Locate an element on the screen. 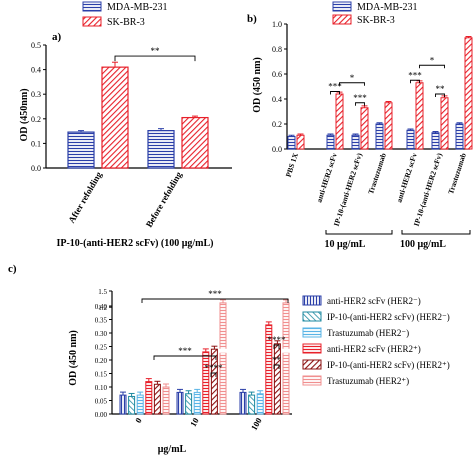 The image size is (474, 457). a-xtick-label: After refolding is located at coordinates (85, 197).